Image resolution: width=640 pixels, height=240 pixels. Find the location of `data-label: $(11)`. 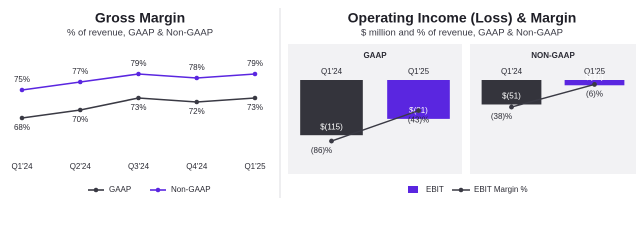

data-label: $(11) is located at coordinates (594, 76).